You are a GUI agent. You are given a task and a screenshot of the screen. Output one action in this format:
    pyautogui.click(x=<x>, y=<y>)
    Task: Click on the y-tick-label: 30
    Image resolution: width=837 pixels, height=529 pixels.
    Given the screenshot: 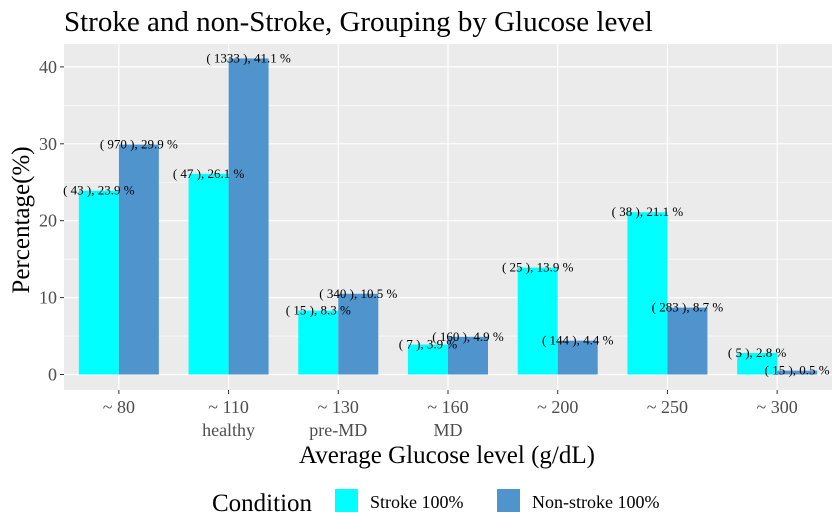 What is the action you would take?
    pyautogui.click(x=48, y=144)
    